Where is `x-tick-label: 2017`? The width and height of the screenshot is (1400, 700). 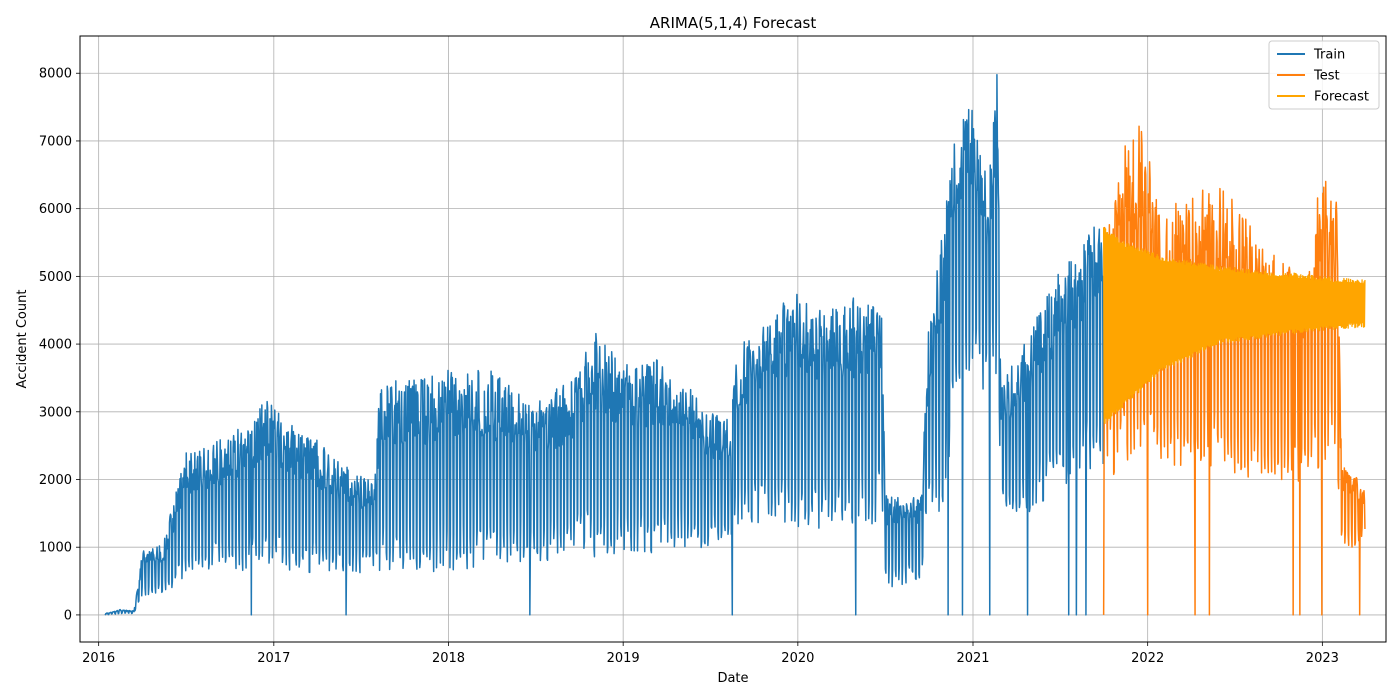
x-tick-label: 2017 is located at coordinates (273, 658).